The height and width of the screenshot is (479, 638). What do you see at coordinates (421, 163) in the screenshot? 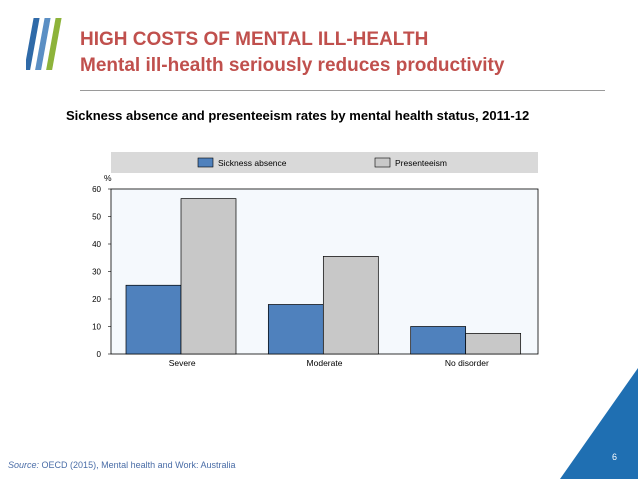
I see `legend-label-presenteeism: Presenteeism` at bounding box center [421, 163].